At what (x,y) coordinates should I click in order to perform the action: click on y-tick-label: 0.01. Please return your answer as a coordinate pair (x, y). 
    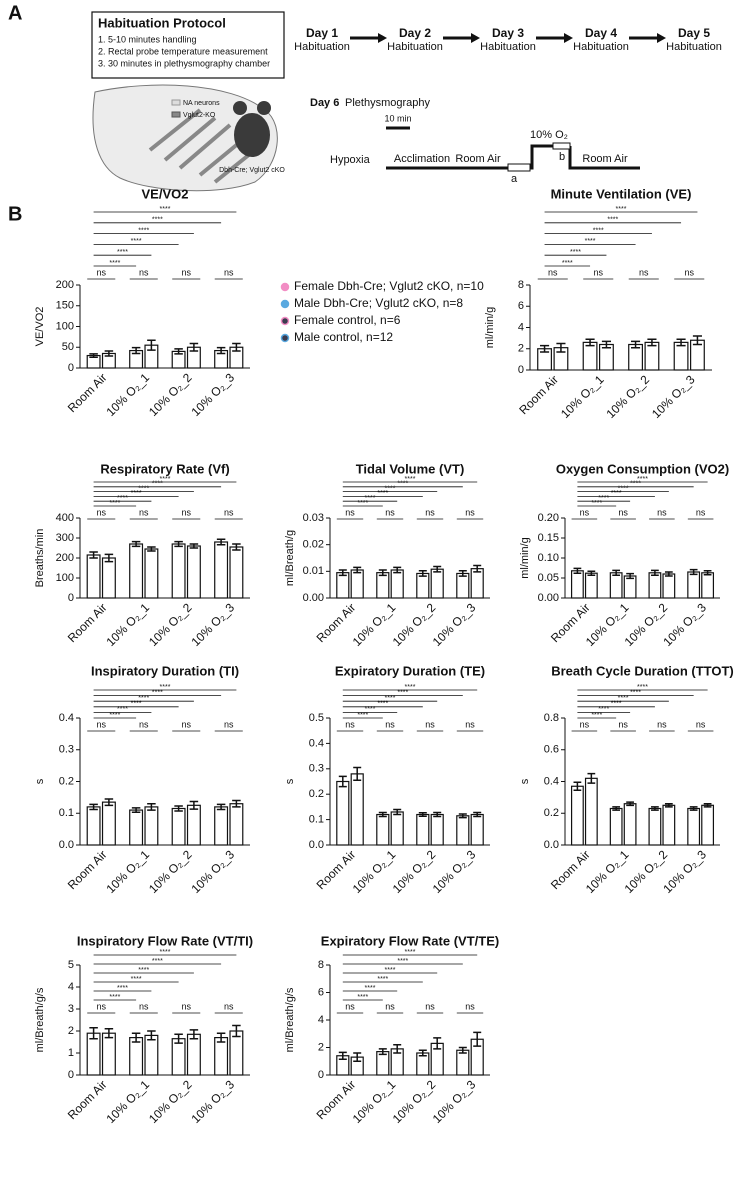
    Looking at the image, I should click on (313, 571).